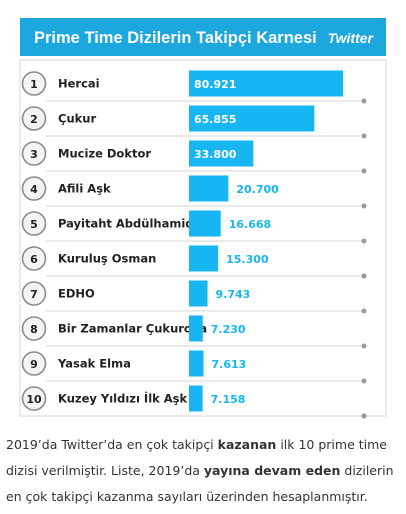 The height and width of the screenshot is (514, 406). What do you see at coordinates (79, 84) in the screenshot?
I see `category-label: Hercai` at bounding box center [79, 84].